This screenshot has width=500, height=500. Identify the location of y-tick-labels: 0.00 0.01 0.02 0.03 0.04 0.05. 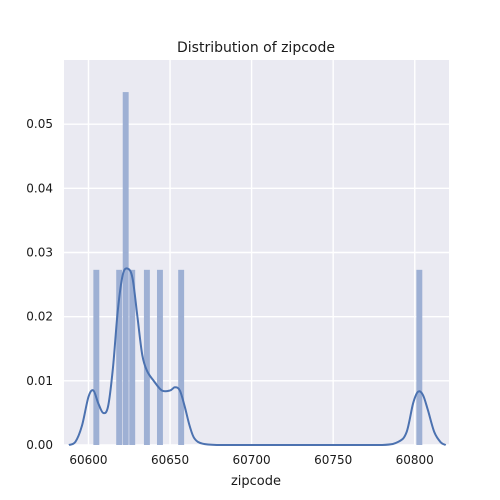
(39, 284).